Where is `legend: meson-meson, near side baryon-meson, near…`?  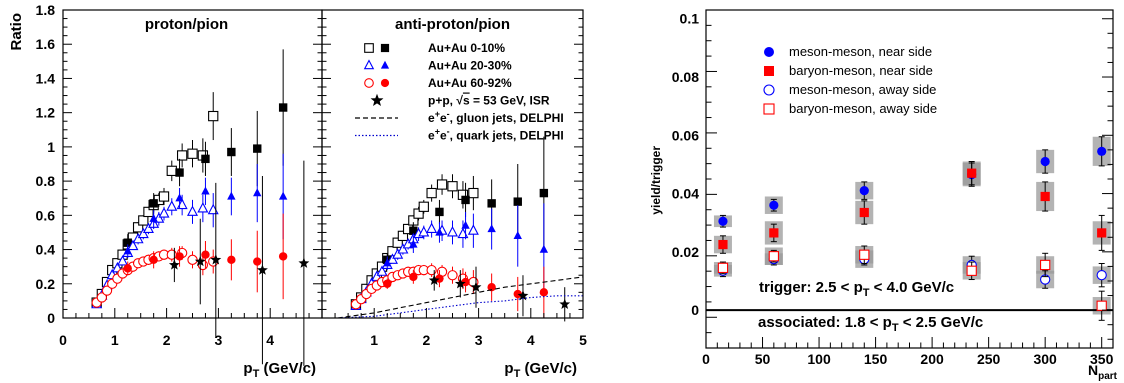 legend: meson-meson, near side baryon-meson, near… is located at coordinates (850, 80).